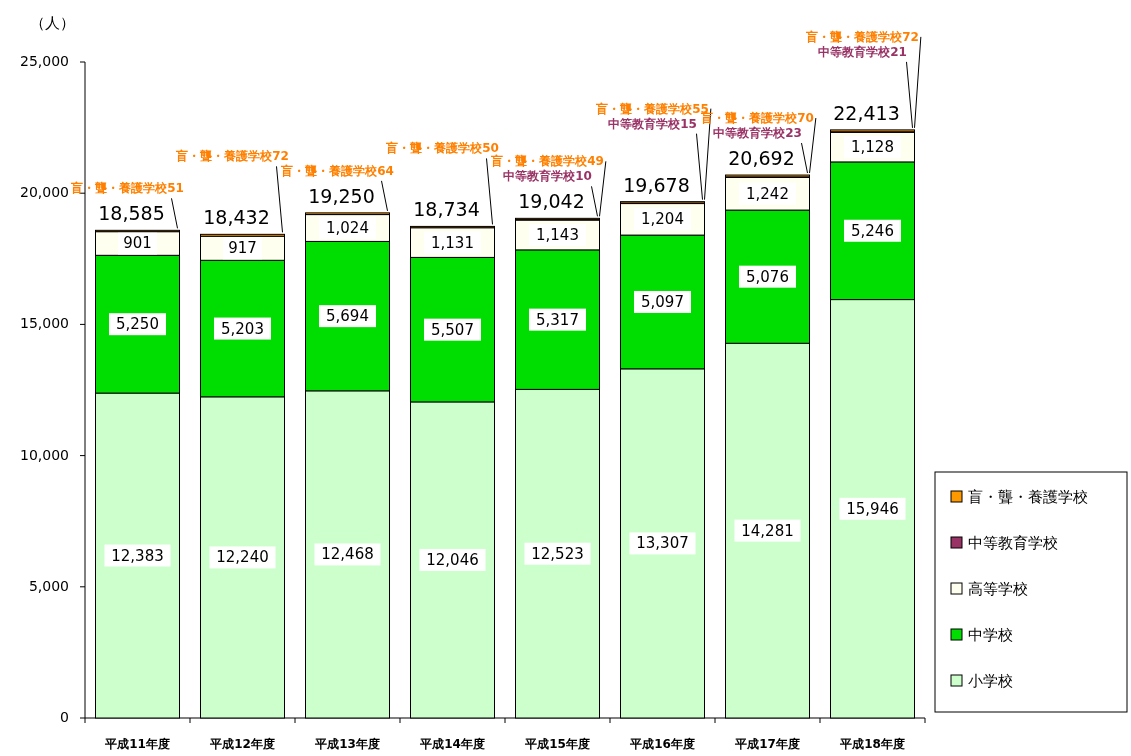  Describe the element at coordinates (662, 543) in the screenshot. I see `data-label: 13,307` at that location.